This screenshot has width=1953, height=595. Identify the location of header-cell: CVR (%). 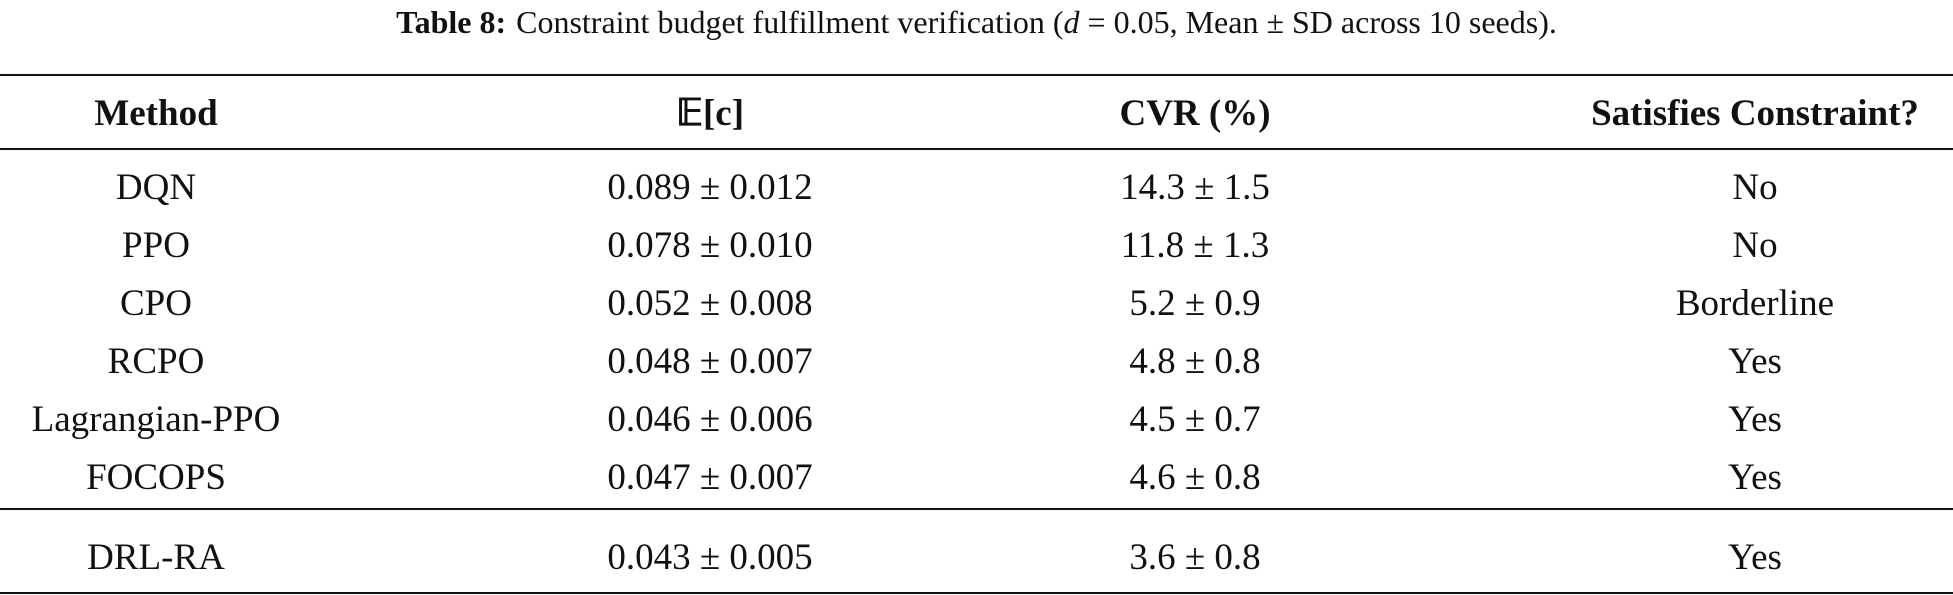
(1195, 113).